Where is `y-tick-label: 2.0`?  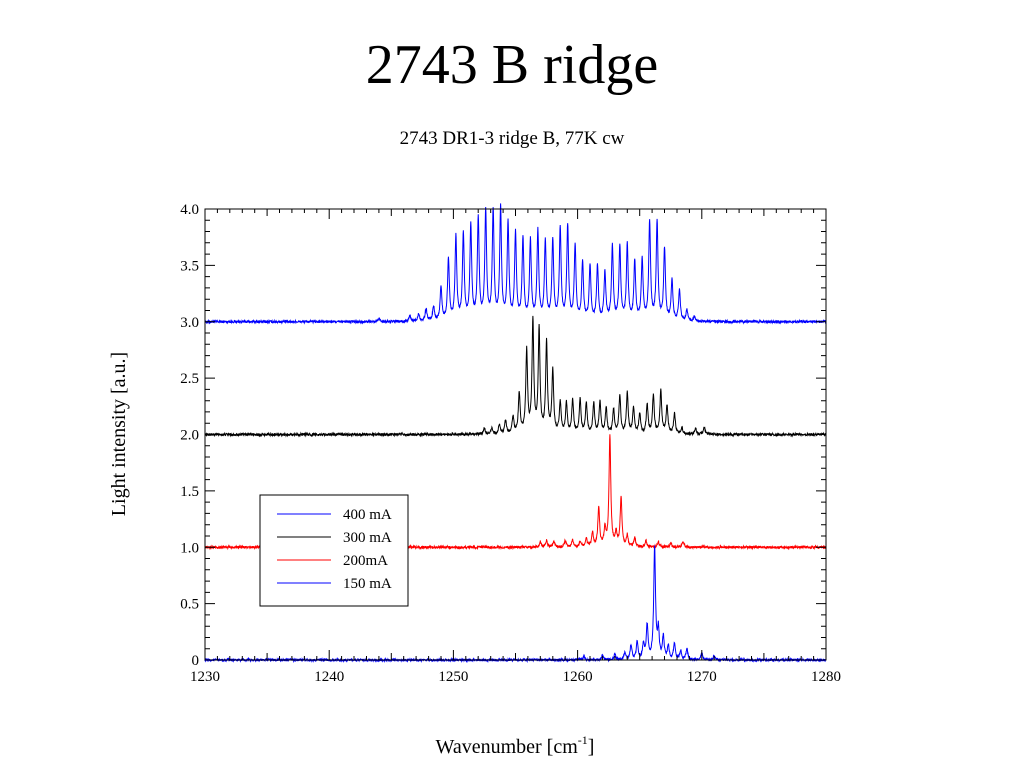
y-tick-label: 2.0 is located at coordinates (189, 436).